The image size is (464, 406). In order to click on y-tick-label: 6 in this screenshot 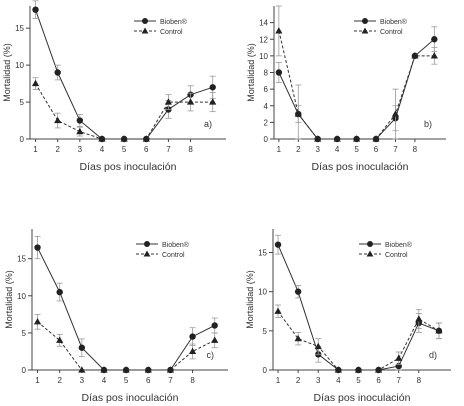, I will do `click(266, 89)`.